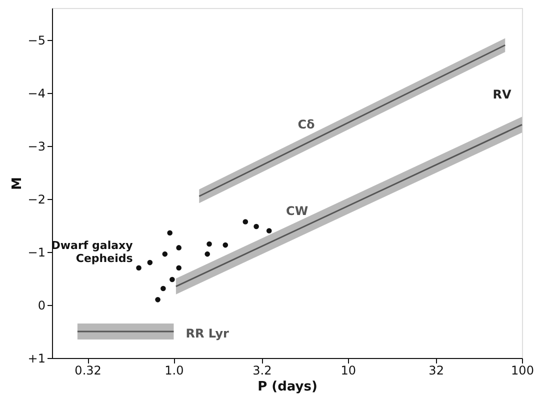  What do you see at coordinates (306, 124) in the screenshot?
I see `series-label: Cδ` at bounding box center [306, 124].